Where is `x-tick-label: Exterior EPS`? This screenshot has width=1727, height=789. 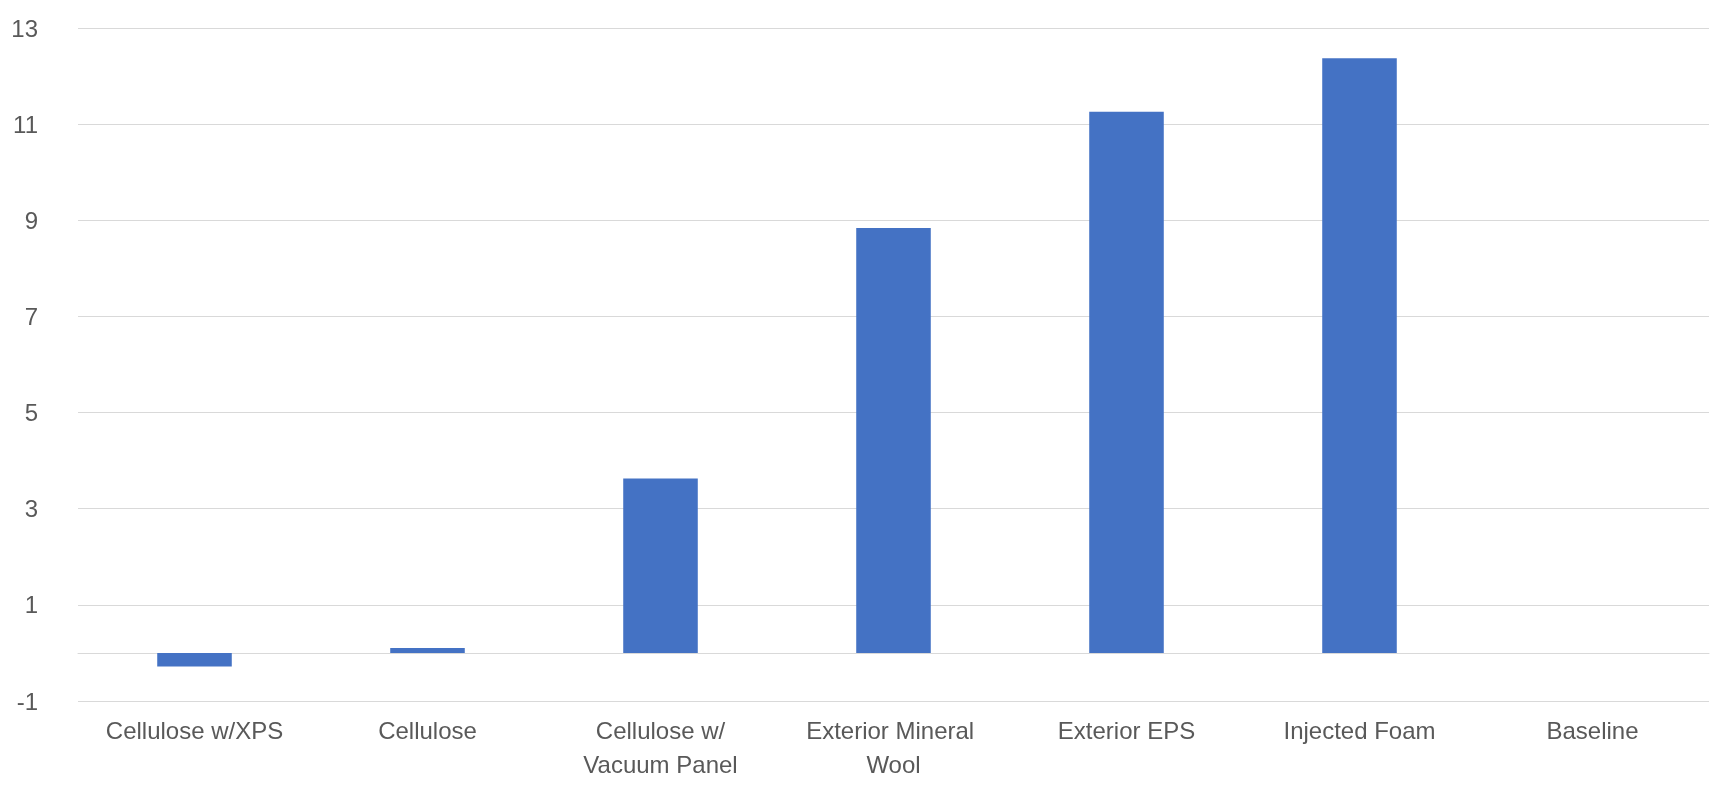 x-tick-label: Exterior EPS is located at coordinates (1126, 730).